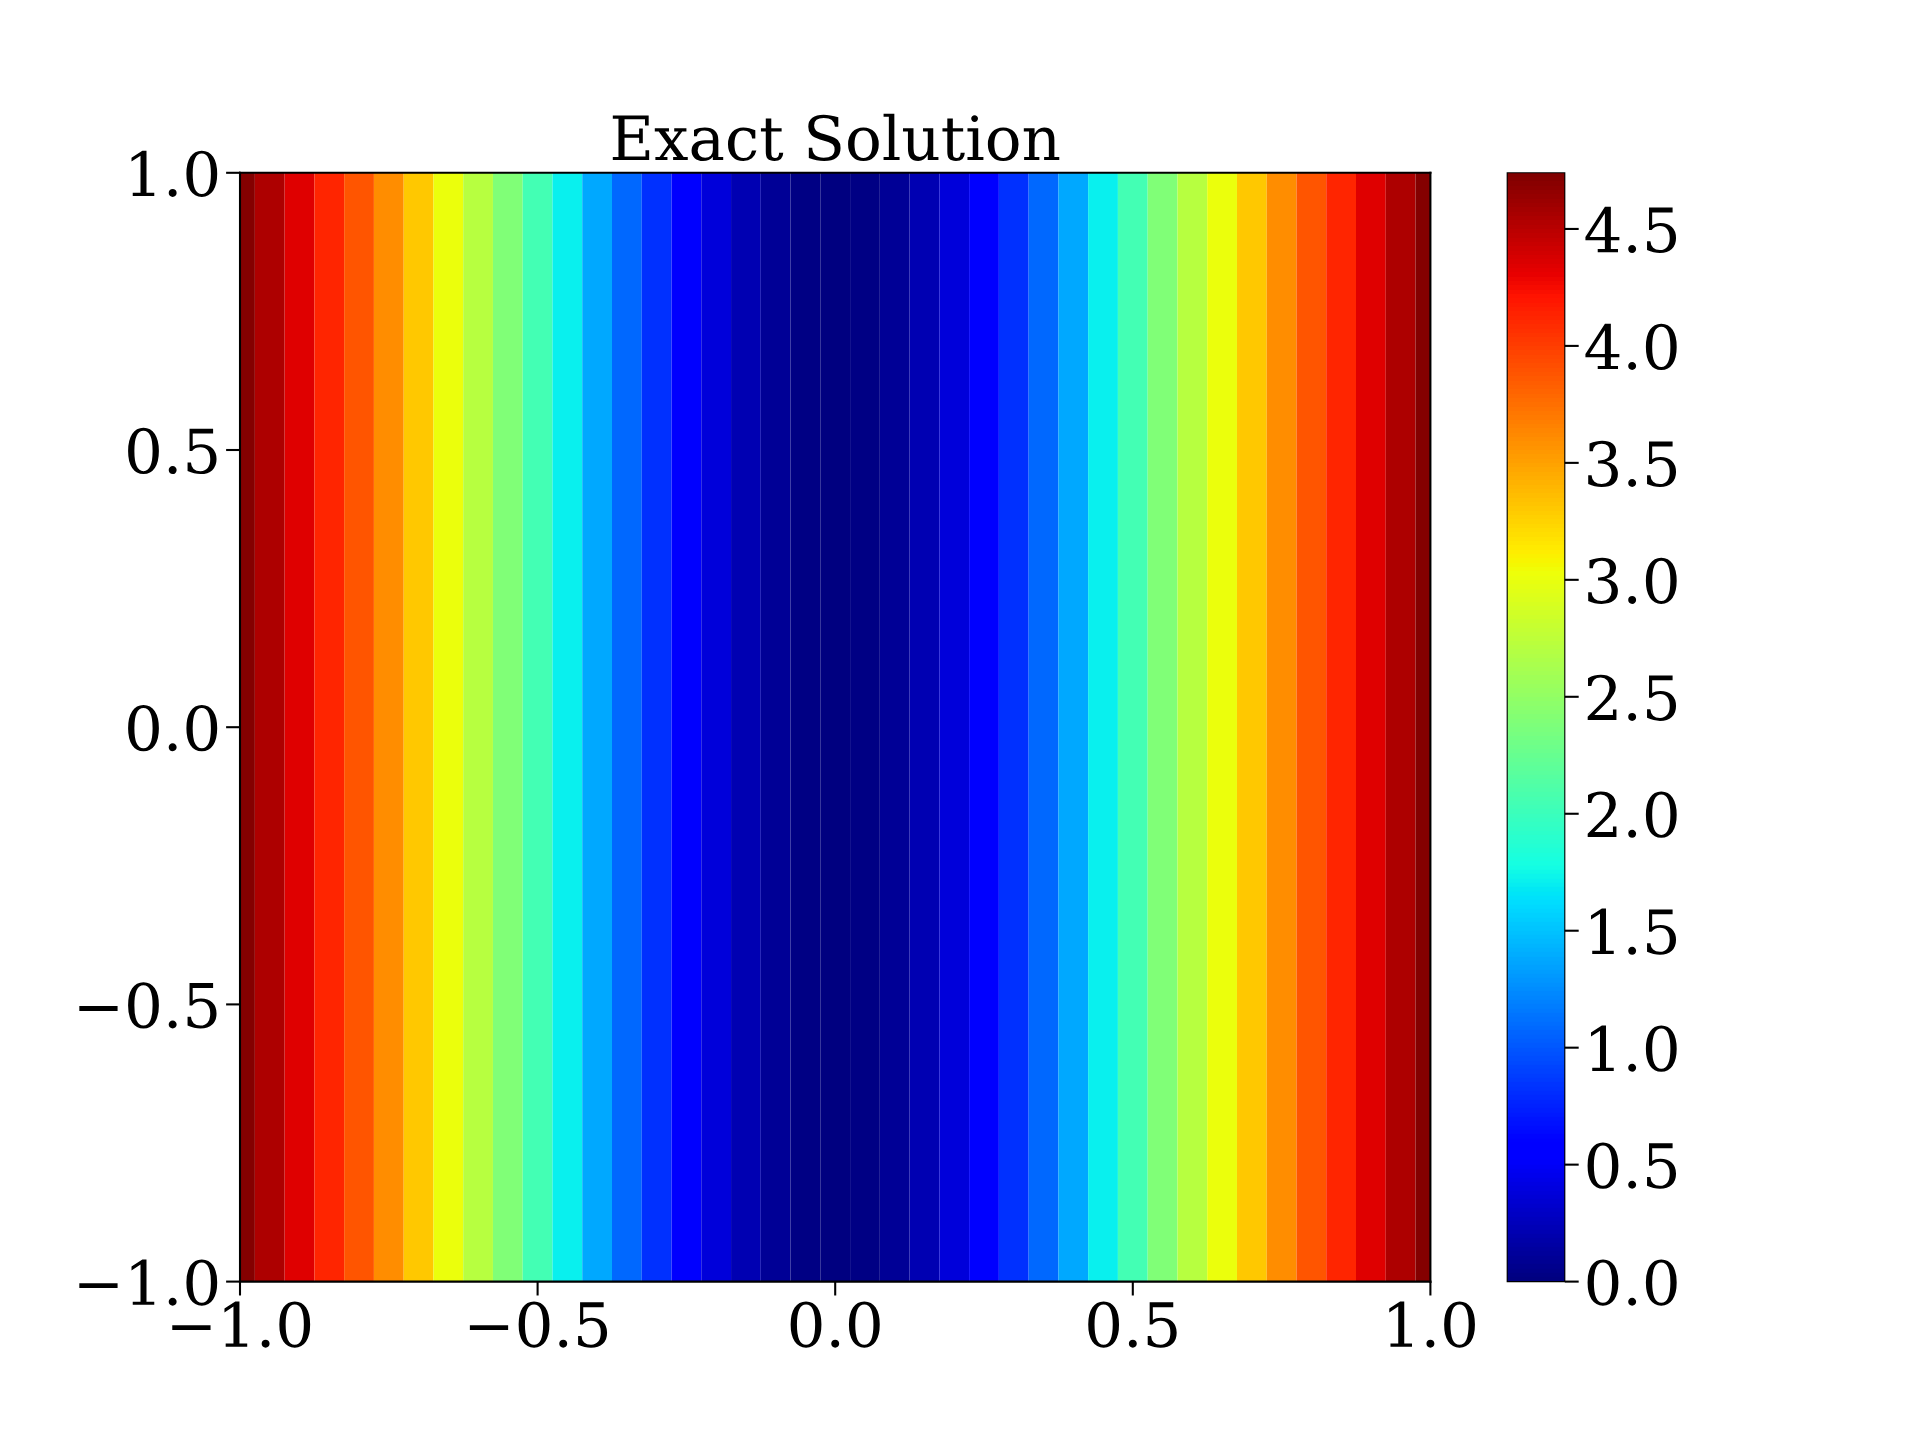  I want to click on color-bar-label: 3.0, so click(1632, 580).